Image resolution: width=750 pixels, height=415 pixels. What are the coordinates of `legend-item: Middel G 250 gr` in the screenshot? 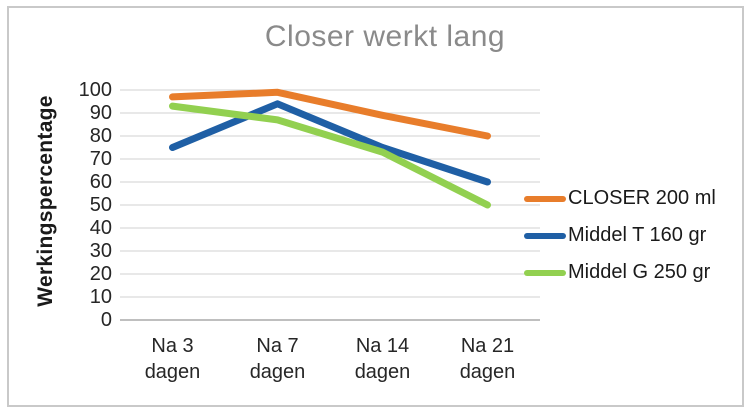 It's located at (620, 272).